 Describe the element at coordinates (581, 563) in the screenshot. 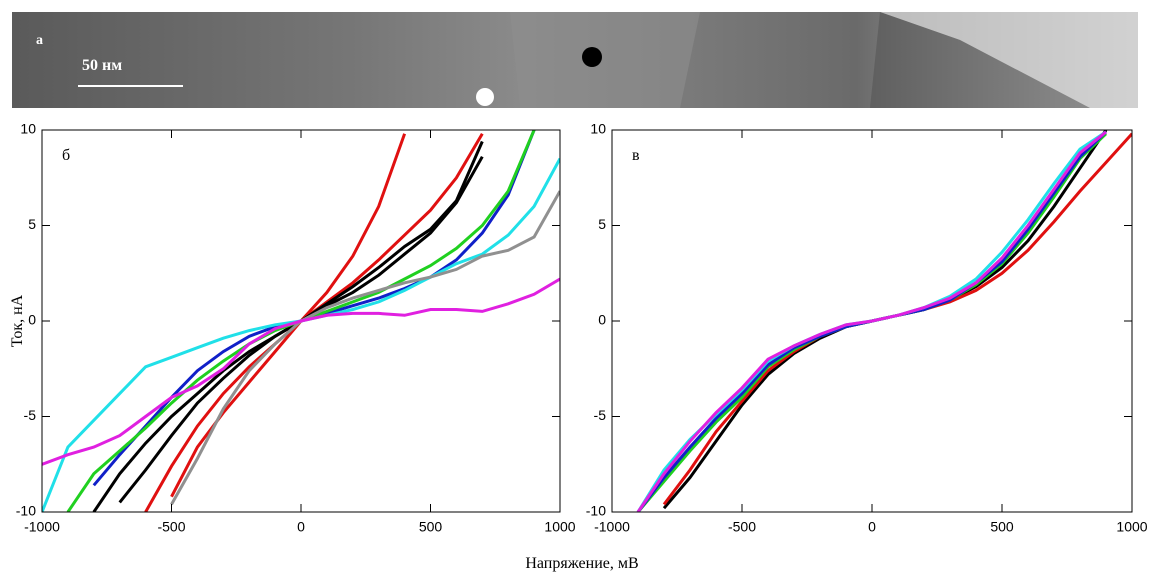

I see `x-axis-label: Напряжение, мВ` at that location.